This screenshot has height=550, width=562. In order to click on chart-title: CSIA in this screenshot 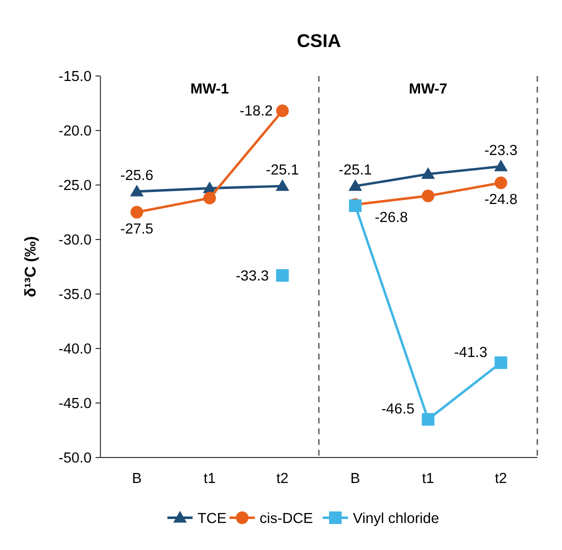, I will do `click(318, 40)`.